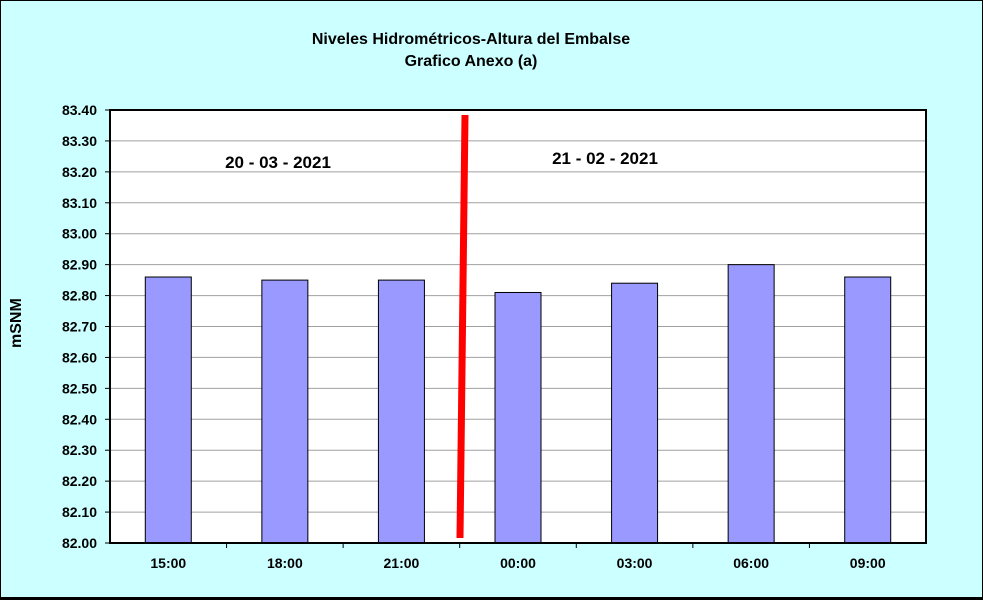 This screenshot has height=600, width=983. Describe the element at coordinates (79, 203) in the screenshot. I see `y-tick-label: 83.10` at that location.